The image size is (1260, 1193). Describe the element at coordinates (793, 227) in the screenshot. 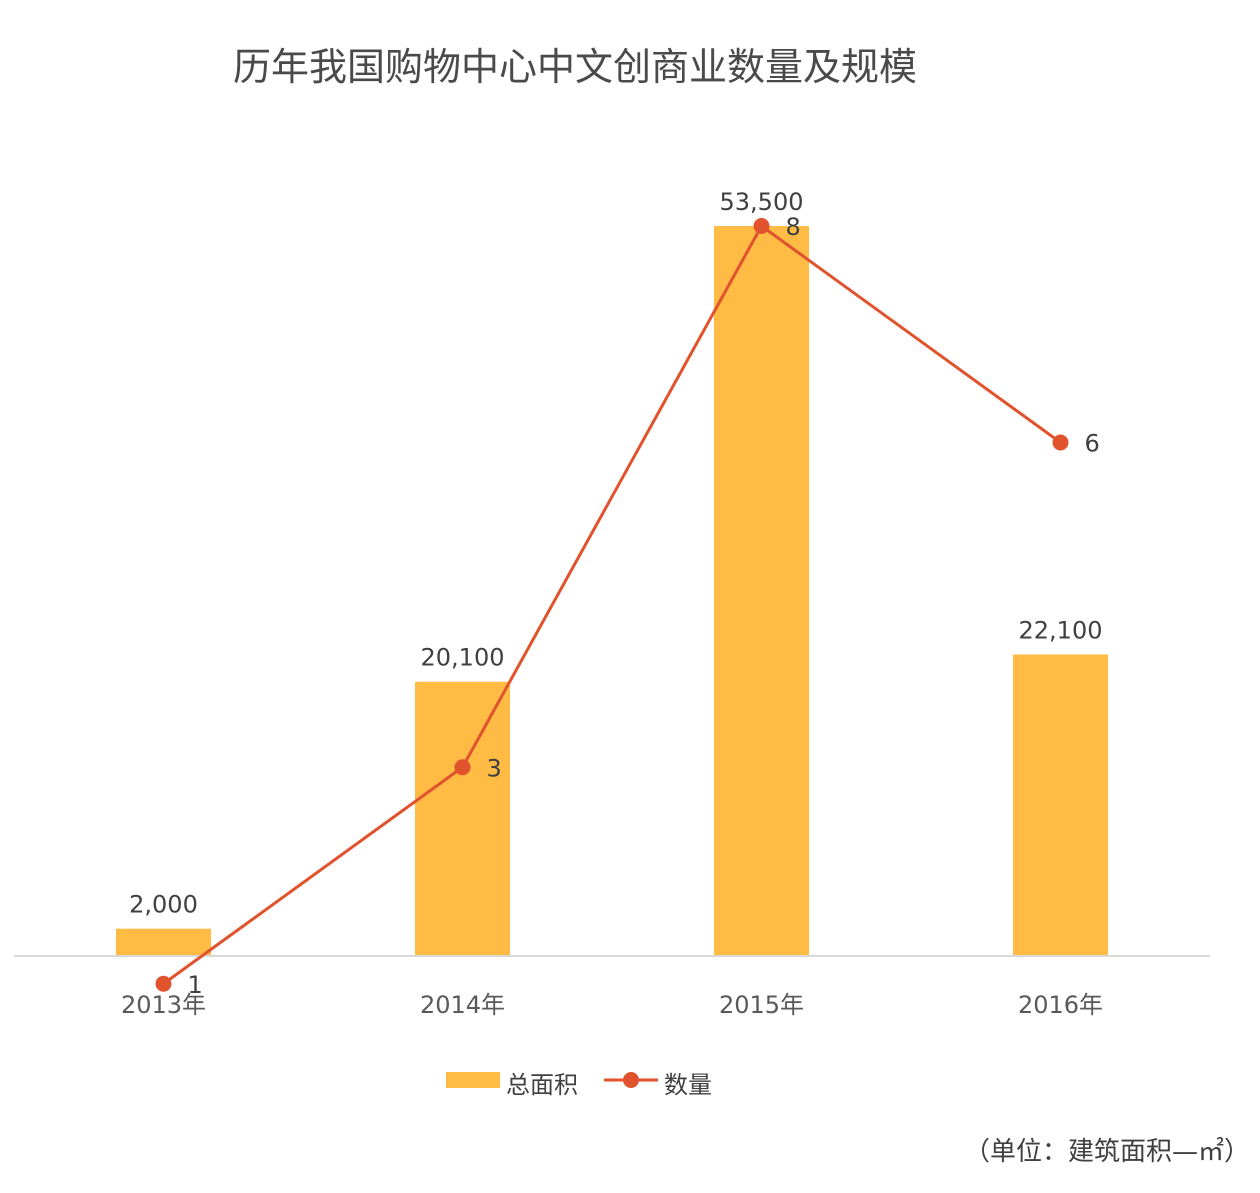

I see `line-label-2: 8` at that location.